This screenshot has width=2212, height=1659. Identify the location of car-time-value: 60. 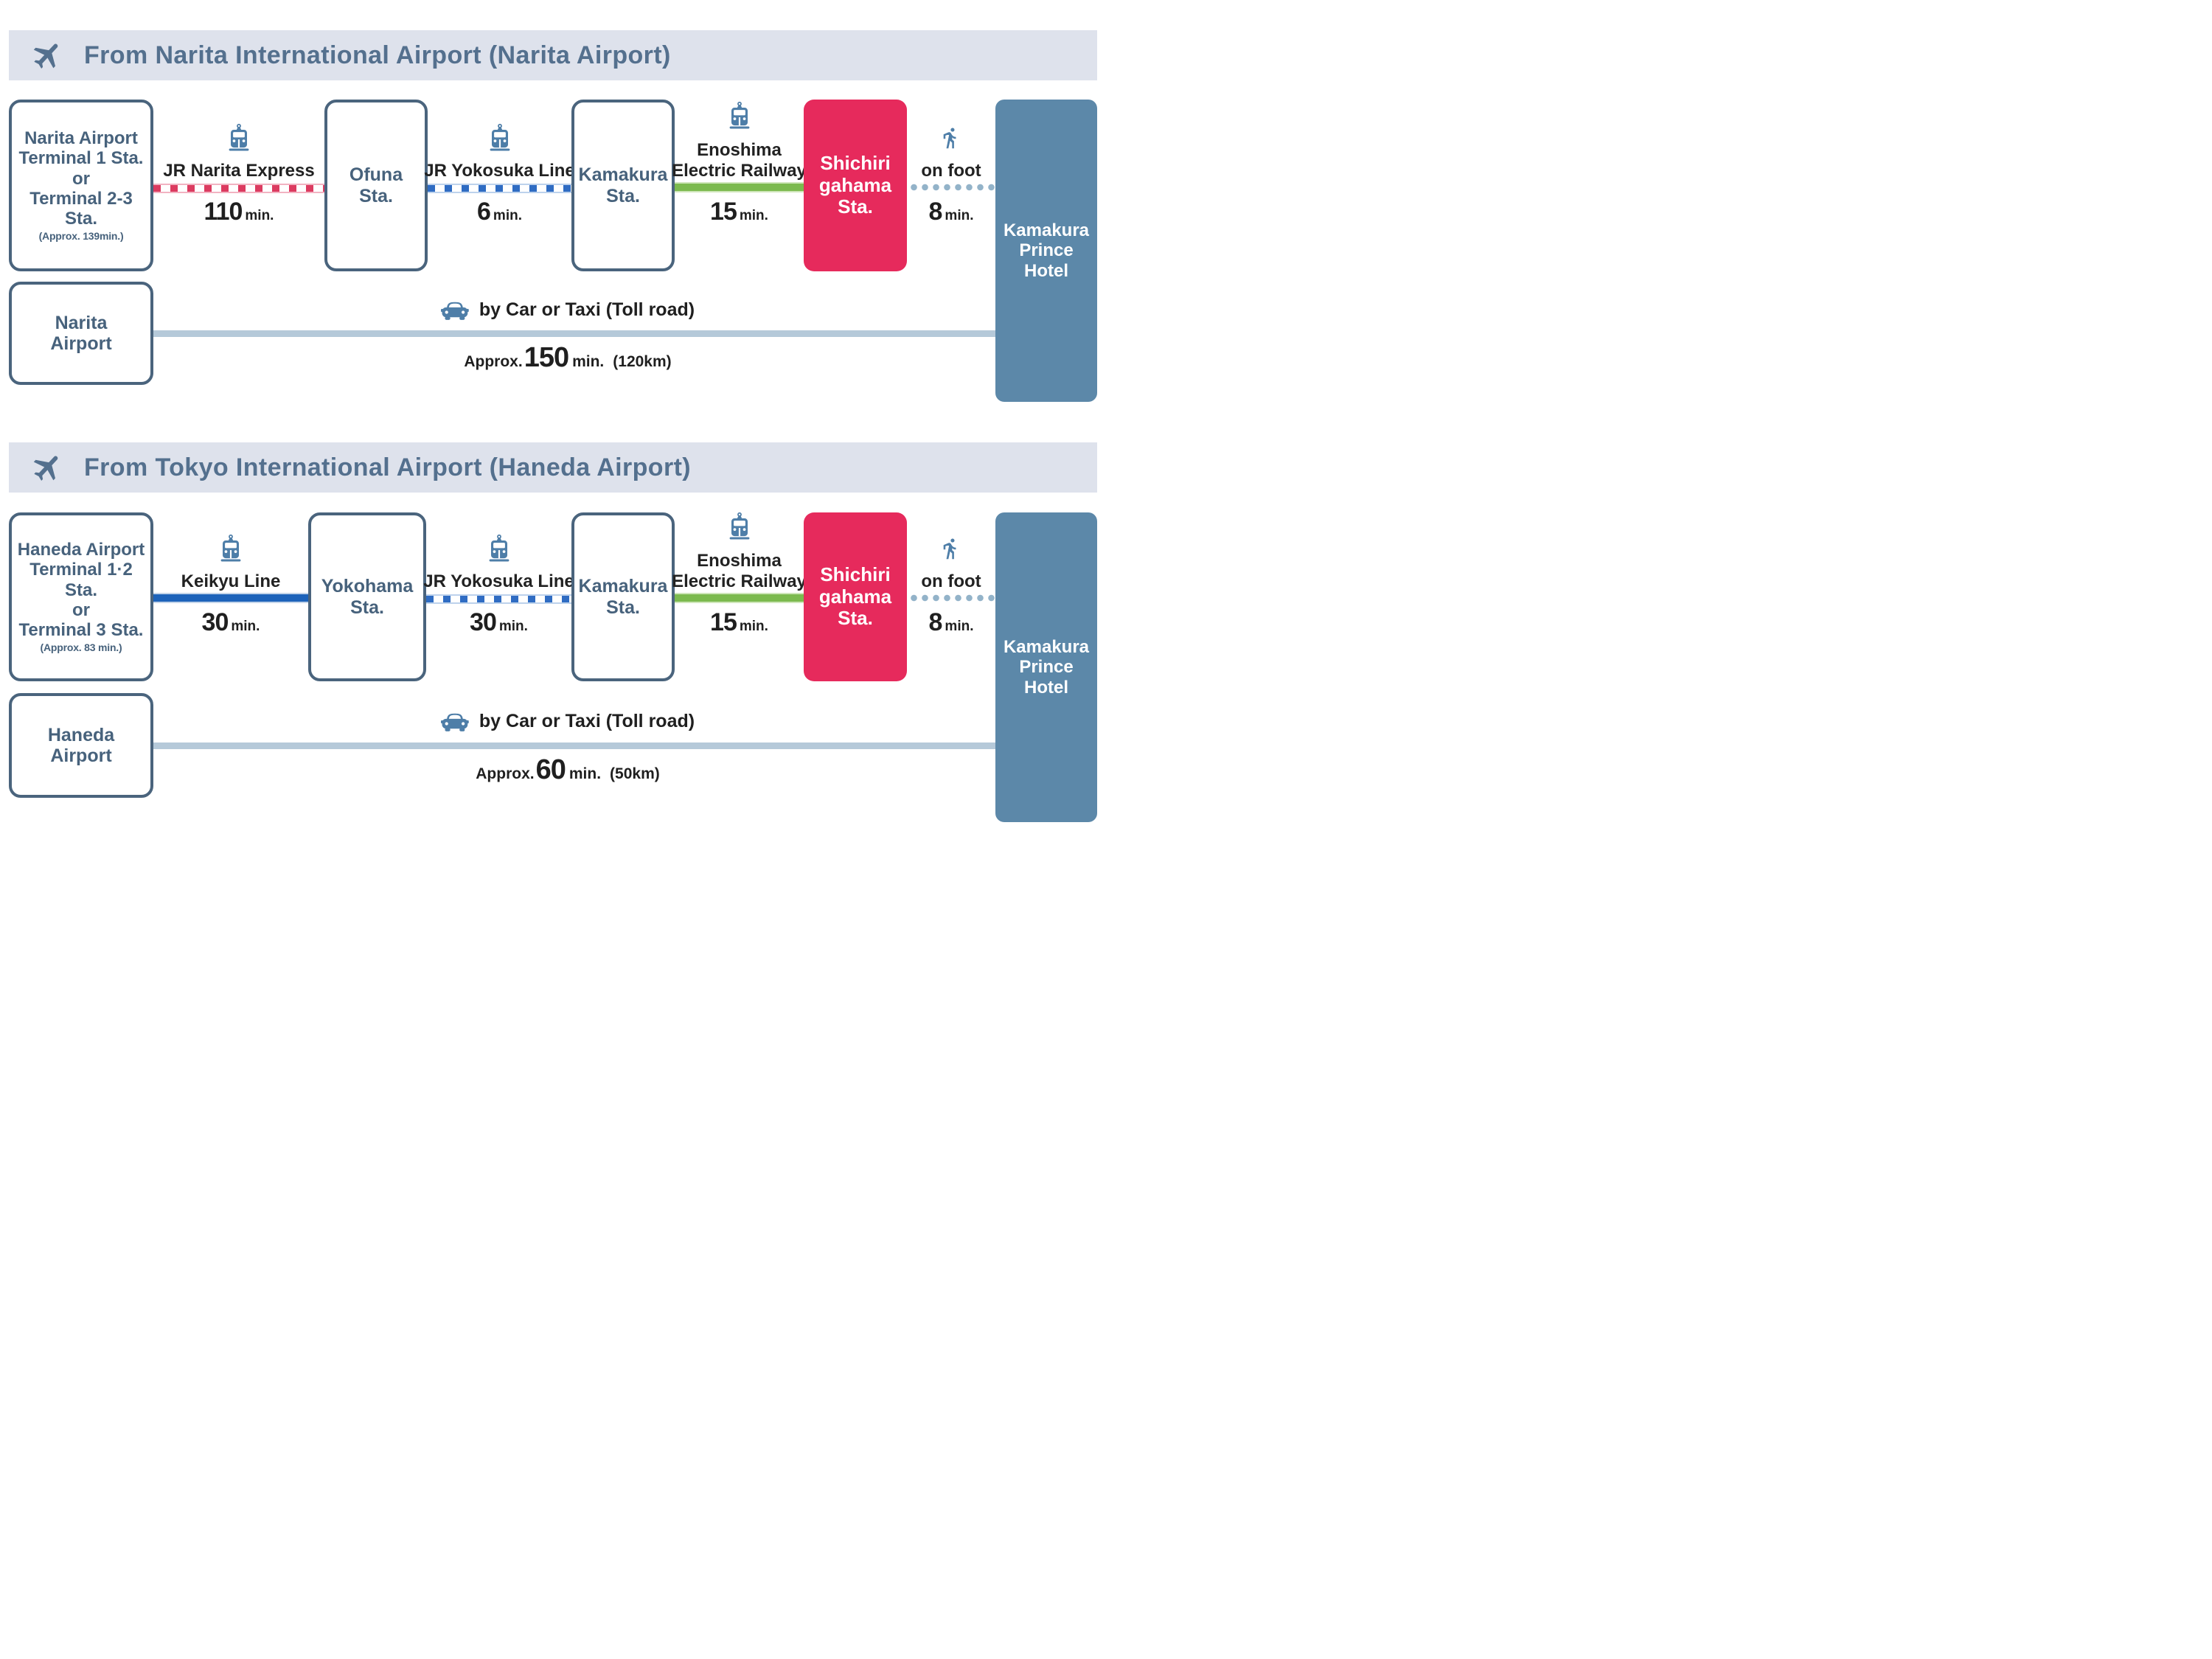
(550, 769).